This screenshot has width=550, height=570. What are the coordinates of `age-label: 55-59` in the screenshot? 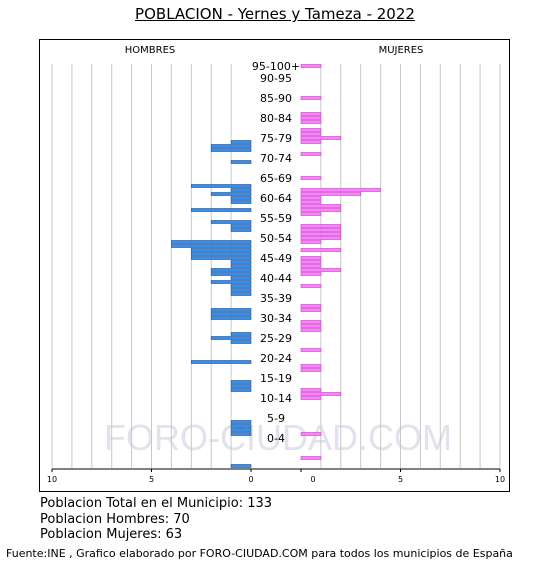 It's located at (276, 218).